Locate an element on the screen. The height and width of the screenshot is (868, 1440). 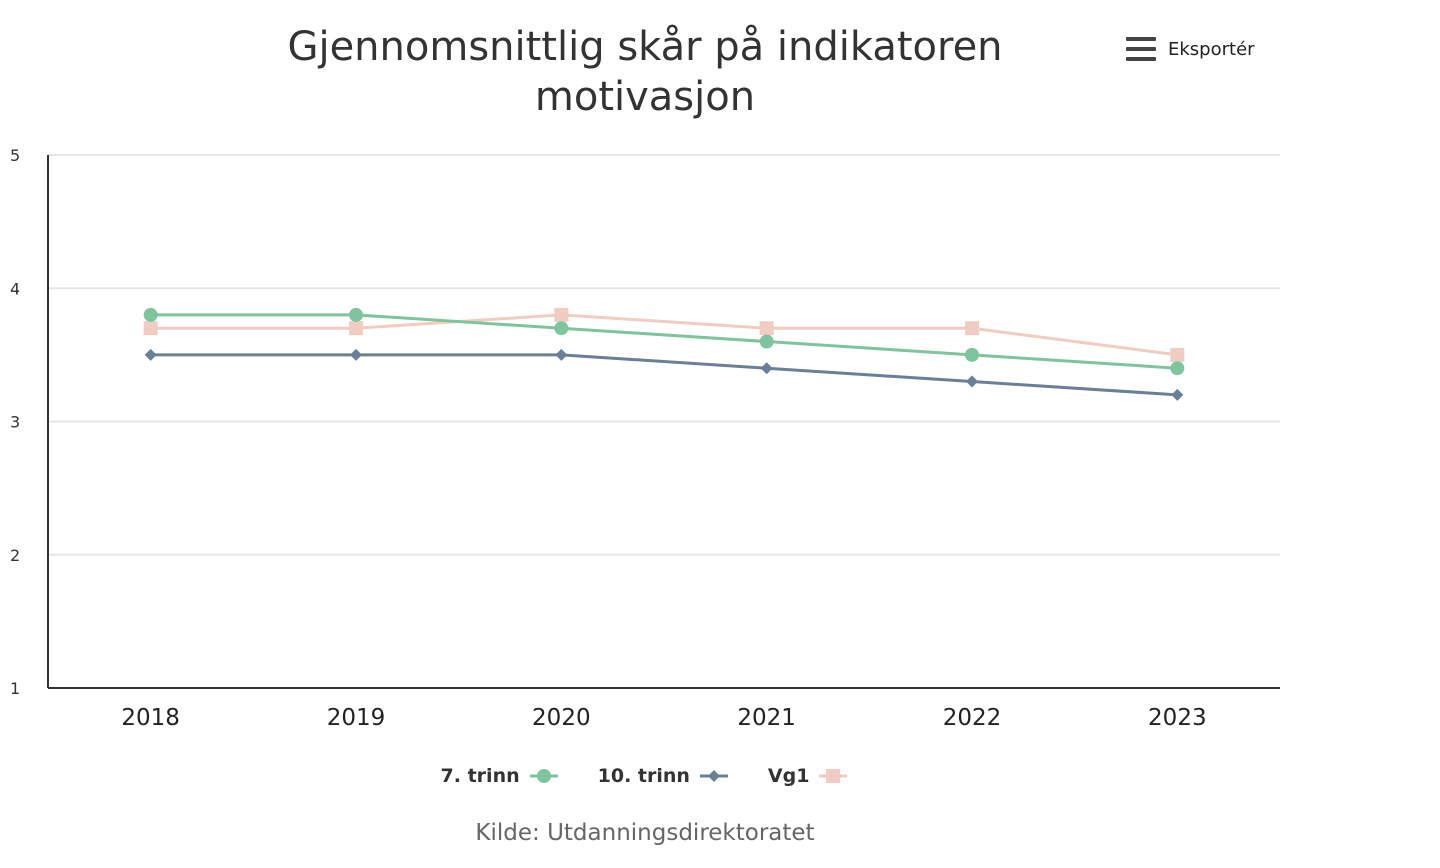
x-tick-label: 2019 is located at coordinates (356, 718).